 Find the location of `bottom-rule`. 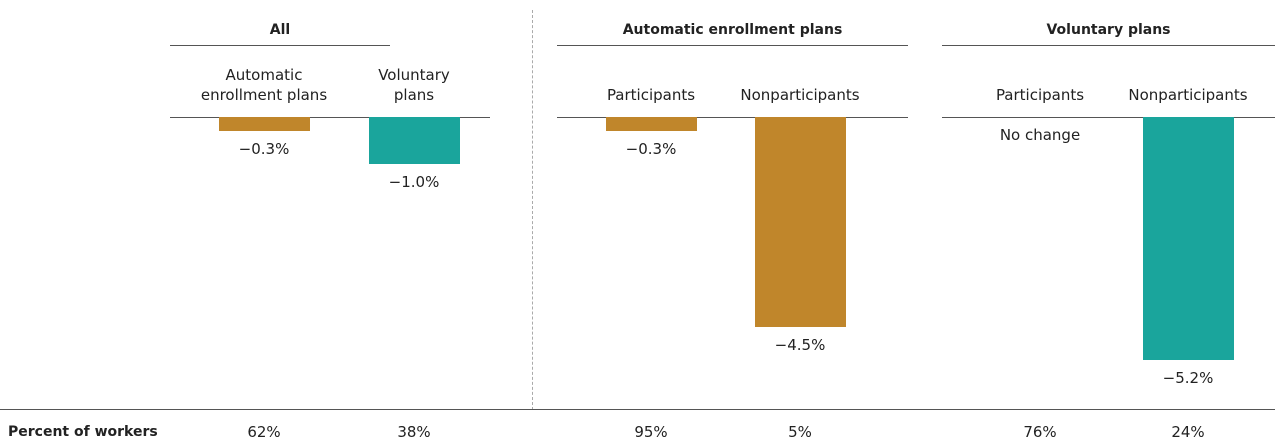

bottom-rule is located at coordinates (637, 409).